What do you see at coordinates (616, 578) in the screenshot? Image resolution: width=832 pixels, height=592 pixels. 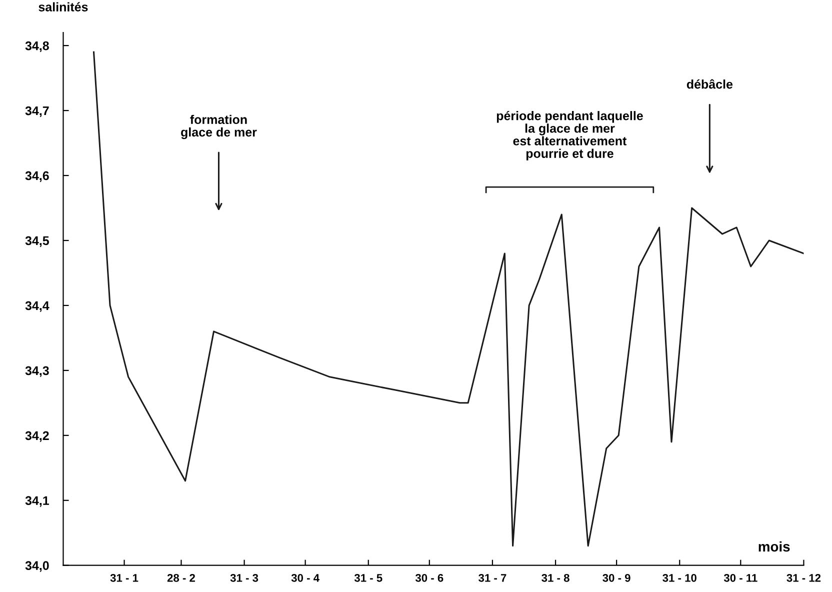 I see `x-tick-label: 30 - 9` at bounding box center [616, 578].